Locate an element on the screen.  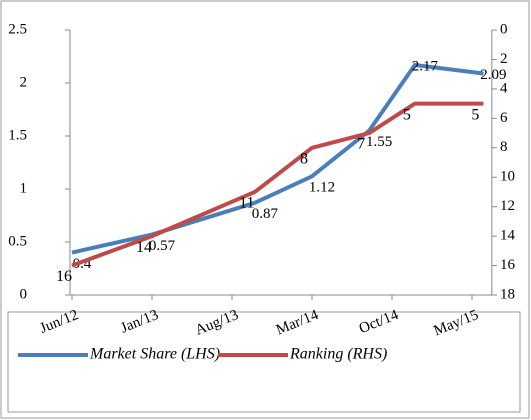
data-label: 2.17 is located at coordinates (425, 66).